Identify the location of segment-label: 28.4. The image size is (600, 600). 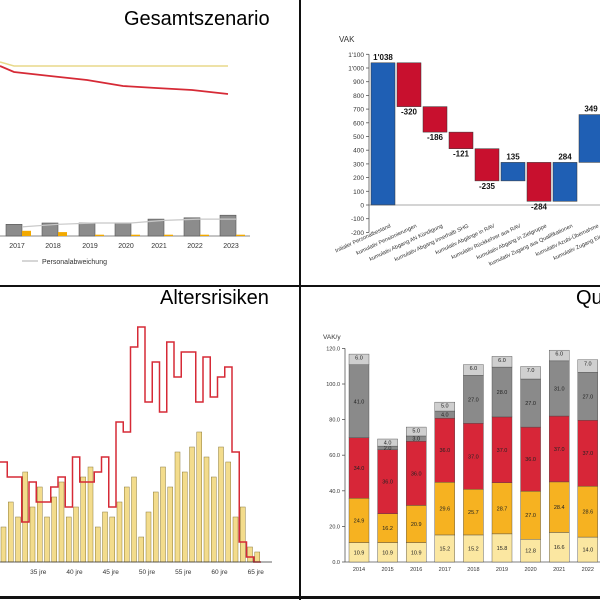
(559, 508).